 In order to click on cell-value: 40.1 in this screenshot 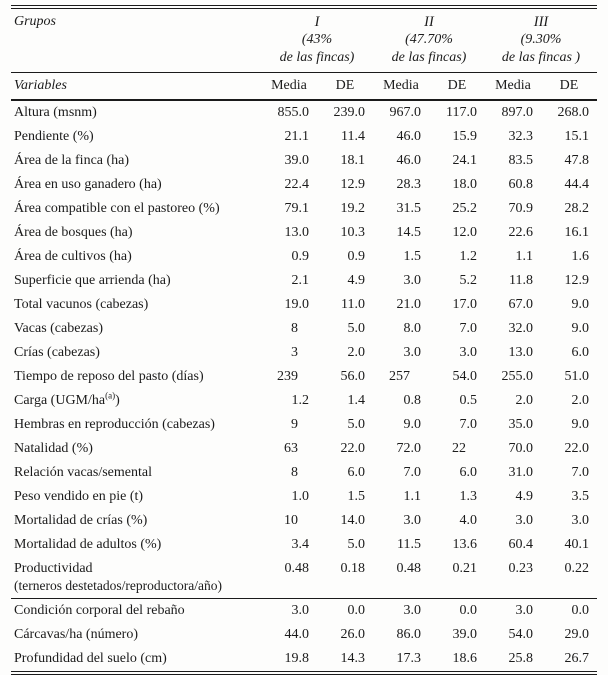, I will do `click(577, 544)`.